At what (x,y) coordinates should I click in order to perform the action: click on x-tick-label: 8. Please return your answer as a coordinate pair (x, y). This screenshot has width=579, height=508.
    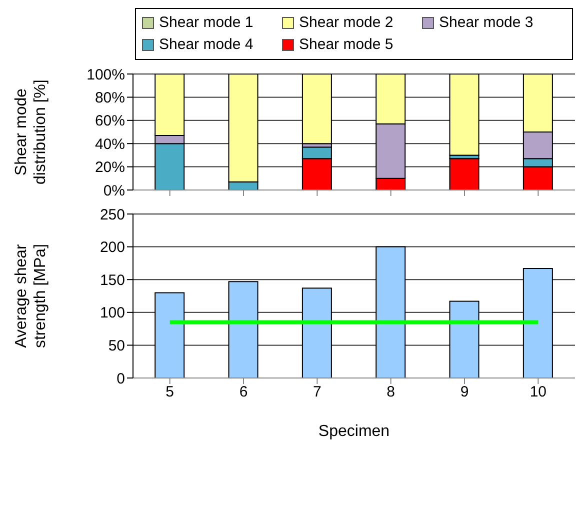
    Looking at the image, I should click on (391, 392).